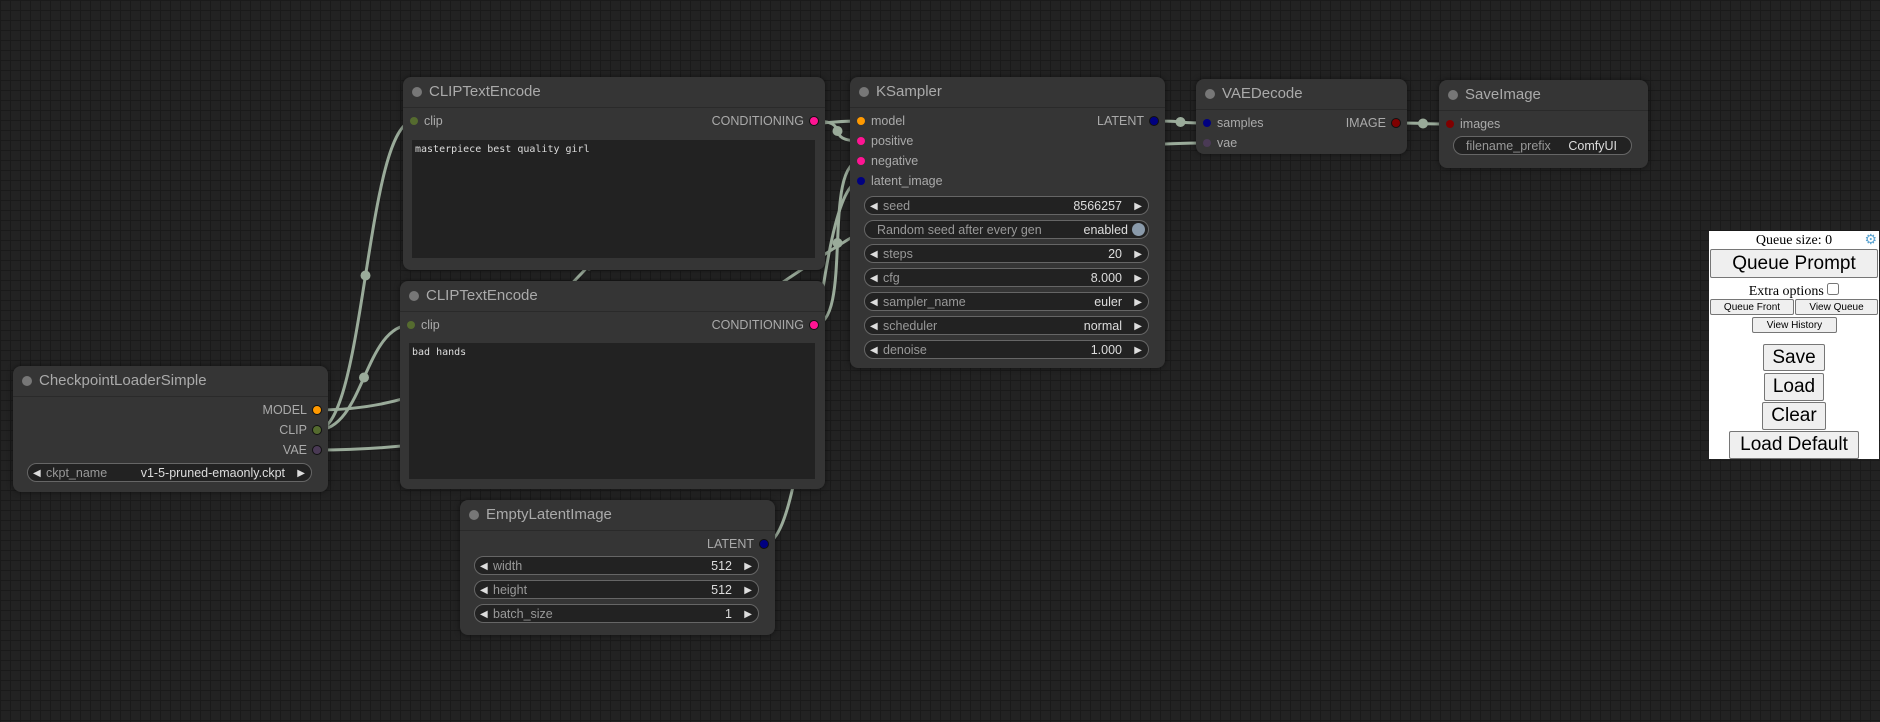 The image size is (1880, 722). I want to click on vae-input-dot-icon, so click(1207, 143).